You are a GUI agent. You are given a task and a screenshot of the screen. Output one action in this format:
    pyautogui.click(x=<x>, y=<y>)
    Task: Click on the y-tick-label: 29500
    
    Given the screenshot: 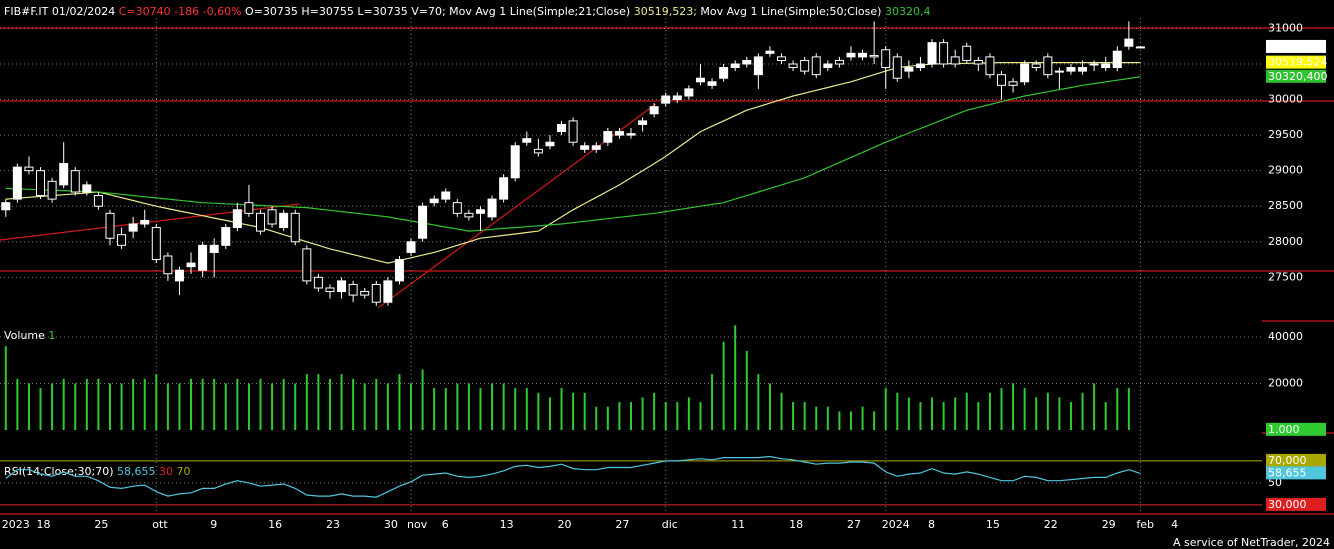 What is the action you would take?
    pyautogui.click(x=1285, y=134)
    